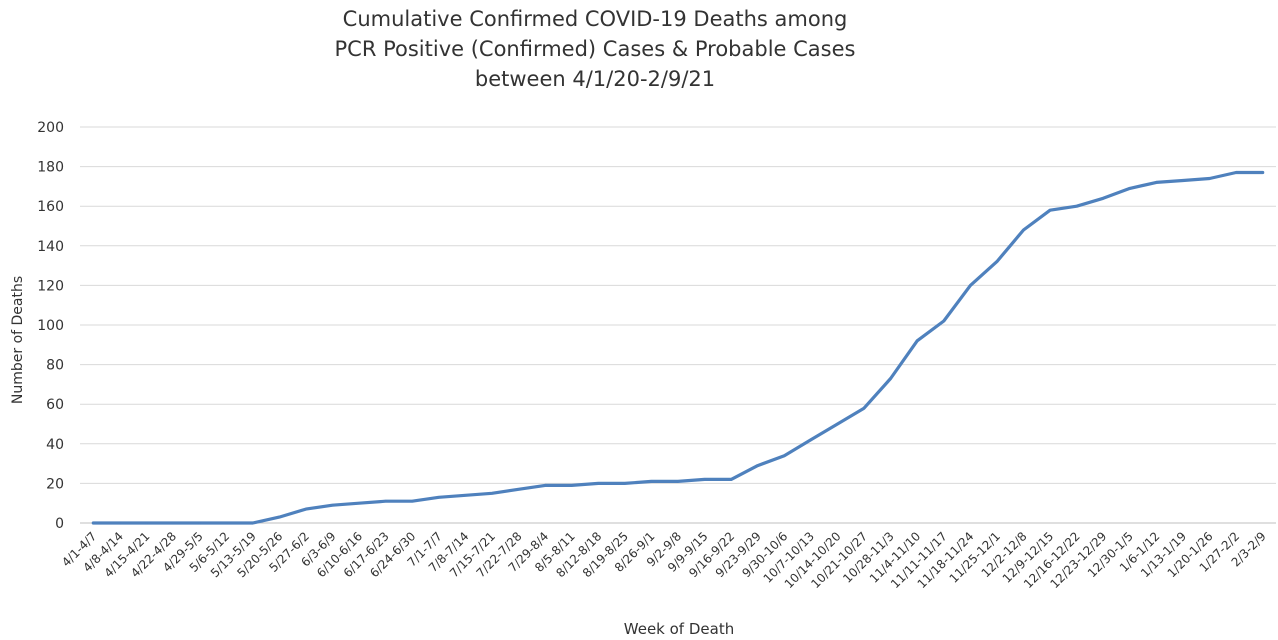  What do you see at coordinates (18, 340) in the screenshot?
I see `y-axis-label: Number of Deaths` at bounding box center [18, 340].